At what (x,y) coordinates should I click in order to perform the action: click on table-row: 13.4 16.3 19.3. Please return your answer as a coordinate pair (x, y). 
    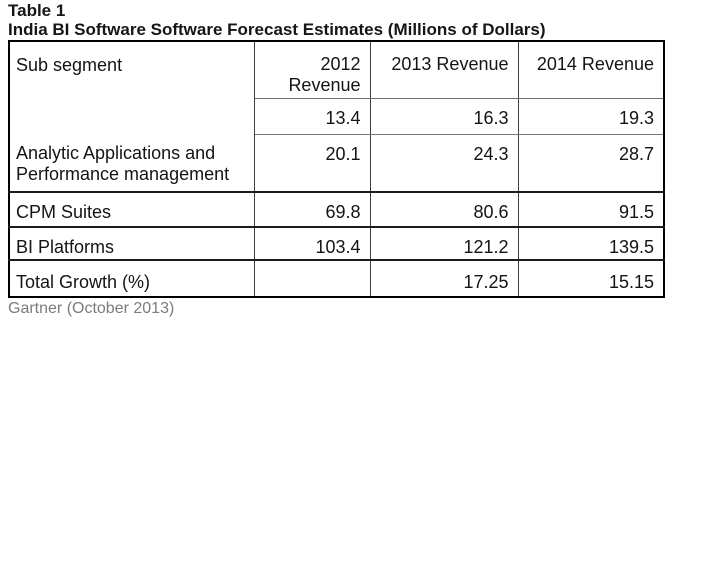
    Looking at the image, I should click on (337, 116).